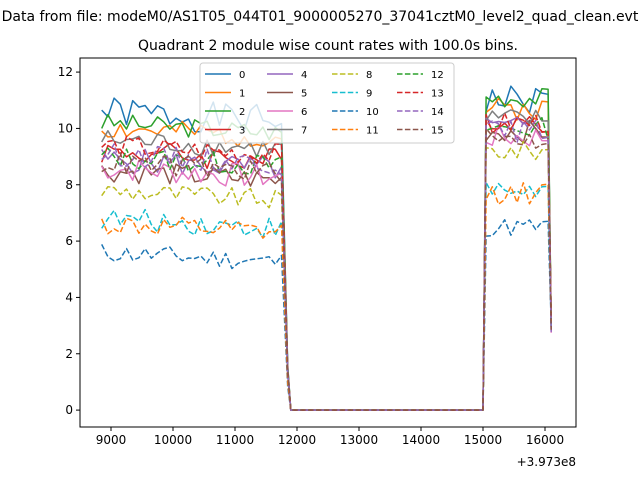 Image resolution: width=640 pixels, height=480 pixels. Describe the element at coordinates (242, 131) in the screenshot. I see `legend-label: 3` at that location.